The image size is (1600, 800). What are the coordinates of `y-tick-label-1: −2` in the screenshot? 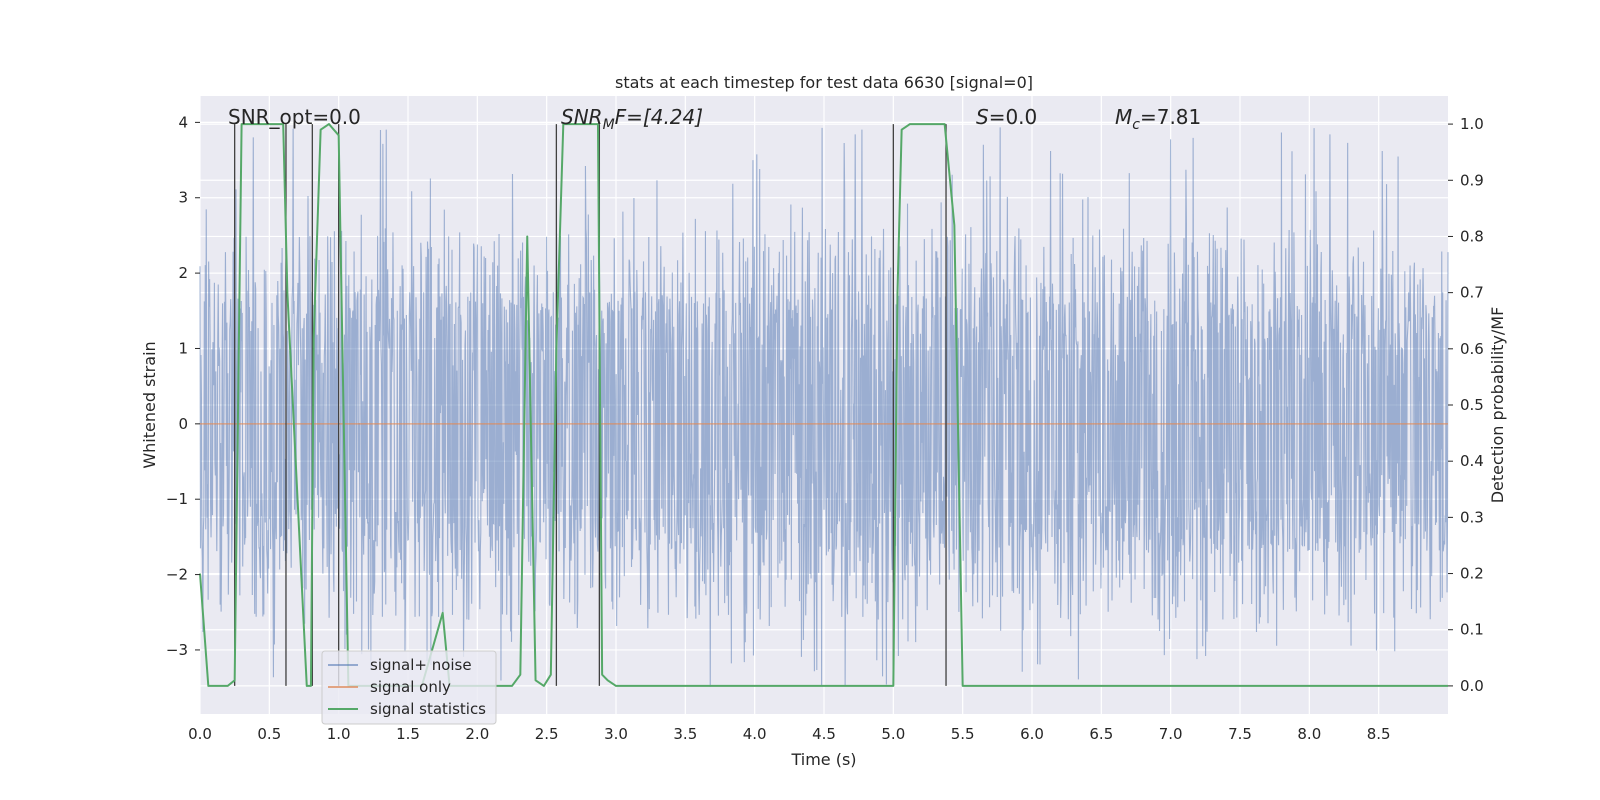 It's located at (177, 575).